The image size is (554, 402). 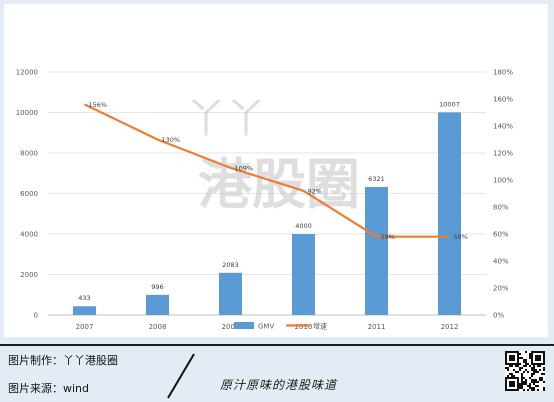 What do you see at coordinates (280, 326) in the screenshot?
I see `legend: GMV 增速` at bounding box center [280, 326].